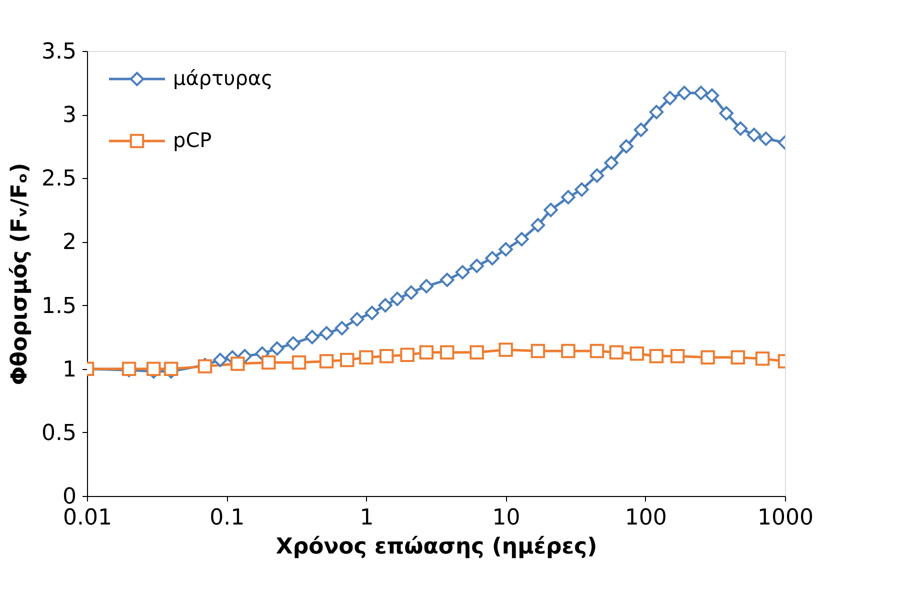  I want to click on x-tick-label: 1, so click(367, 518).